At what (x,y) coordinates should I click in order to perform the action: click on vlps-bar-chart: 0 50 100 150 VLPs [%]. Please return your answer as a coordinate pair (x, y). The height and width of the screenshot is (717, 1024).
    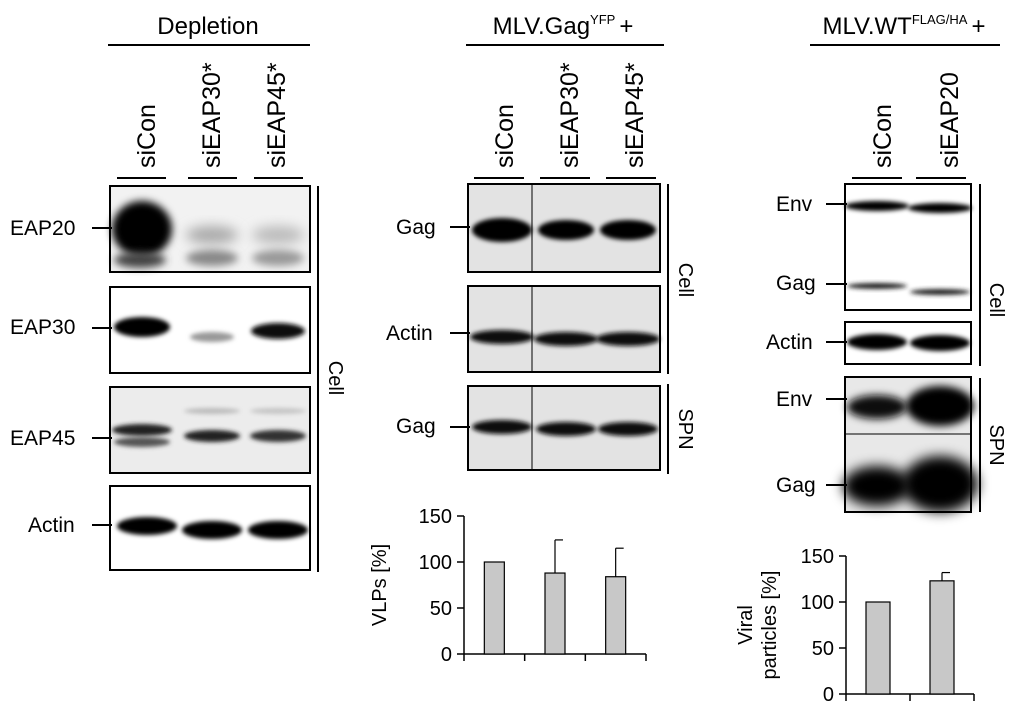
    Looking at the image, I should click on (508, 586).